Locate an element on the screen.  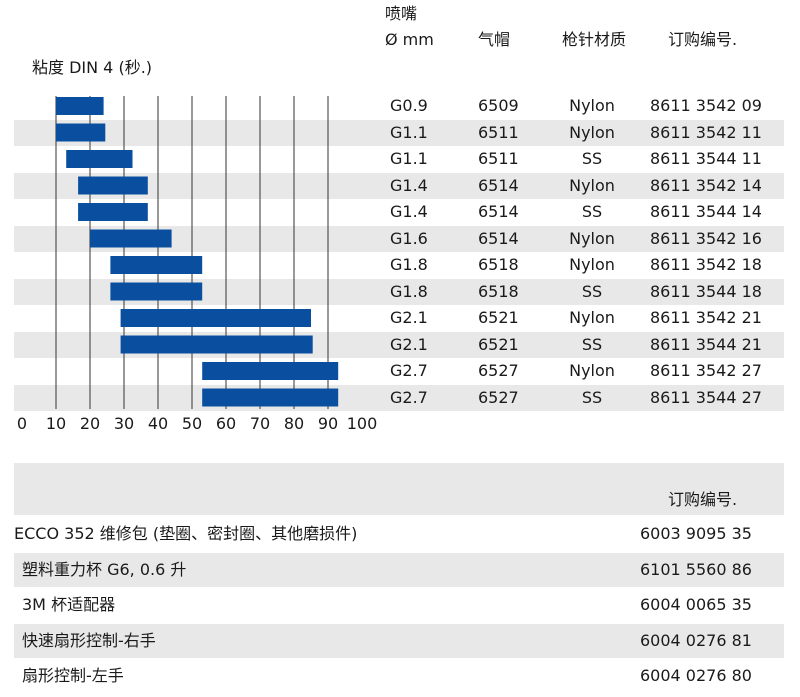
order-number-cell: 8611 3544 14 is located at coordinates (706, 211).